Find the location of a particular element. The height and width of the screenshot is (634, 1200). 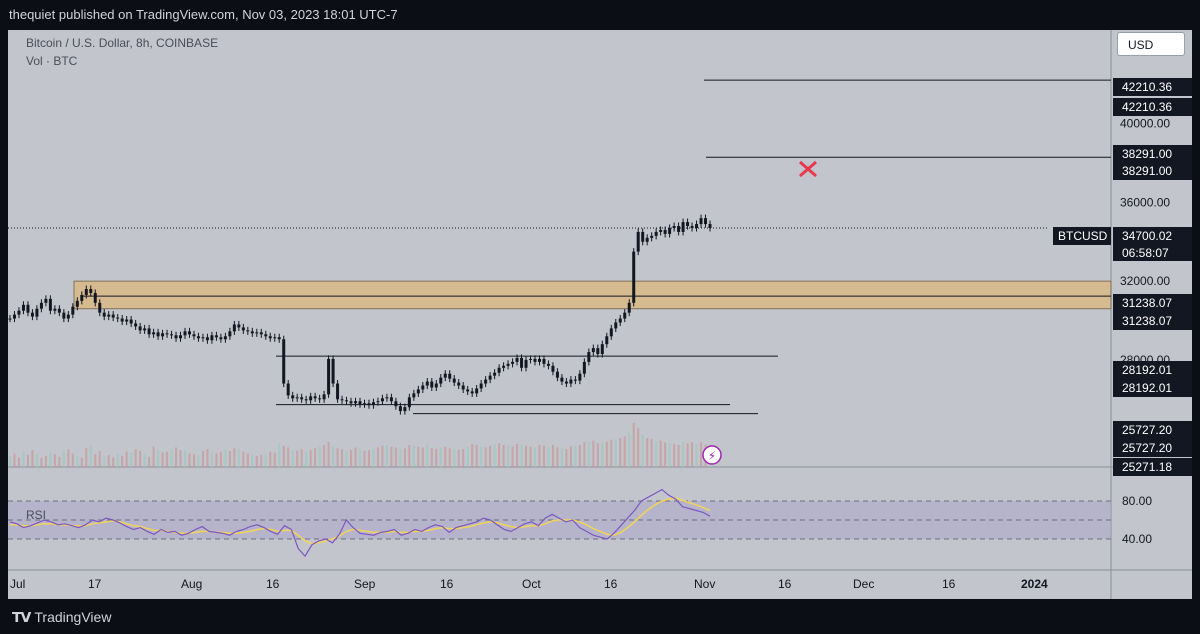

time-tick-label: 16 is located at coordinates (785, 584).